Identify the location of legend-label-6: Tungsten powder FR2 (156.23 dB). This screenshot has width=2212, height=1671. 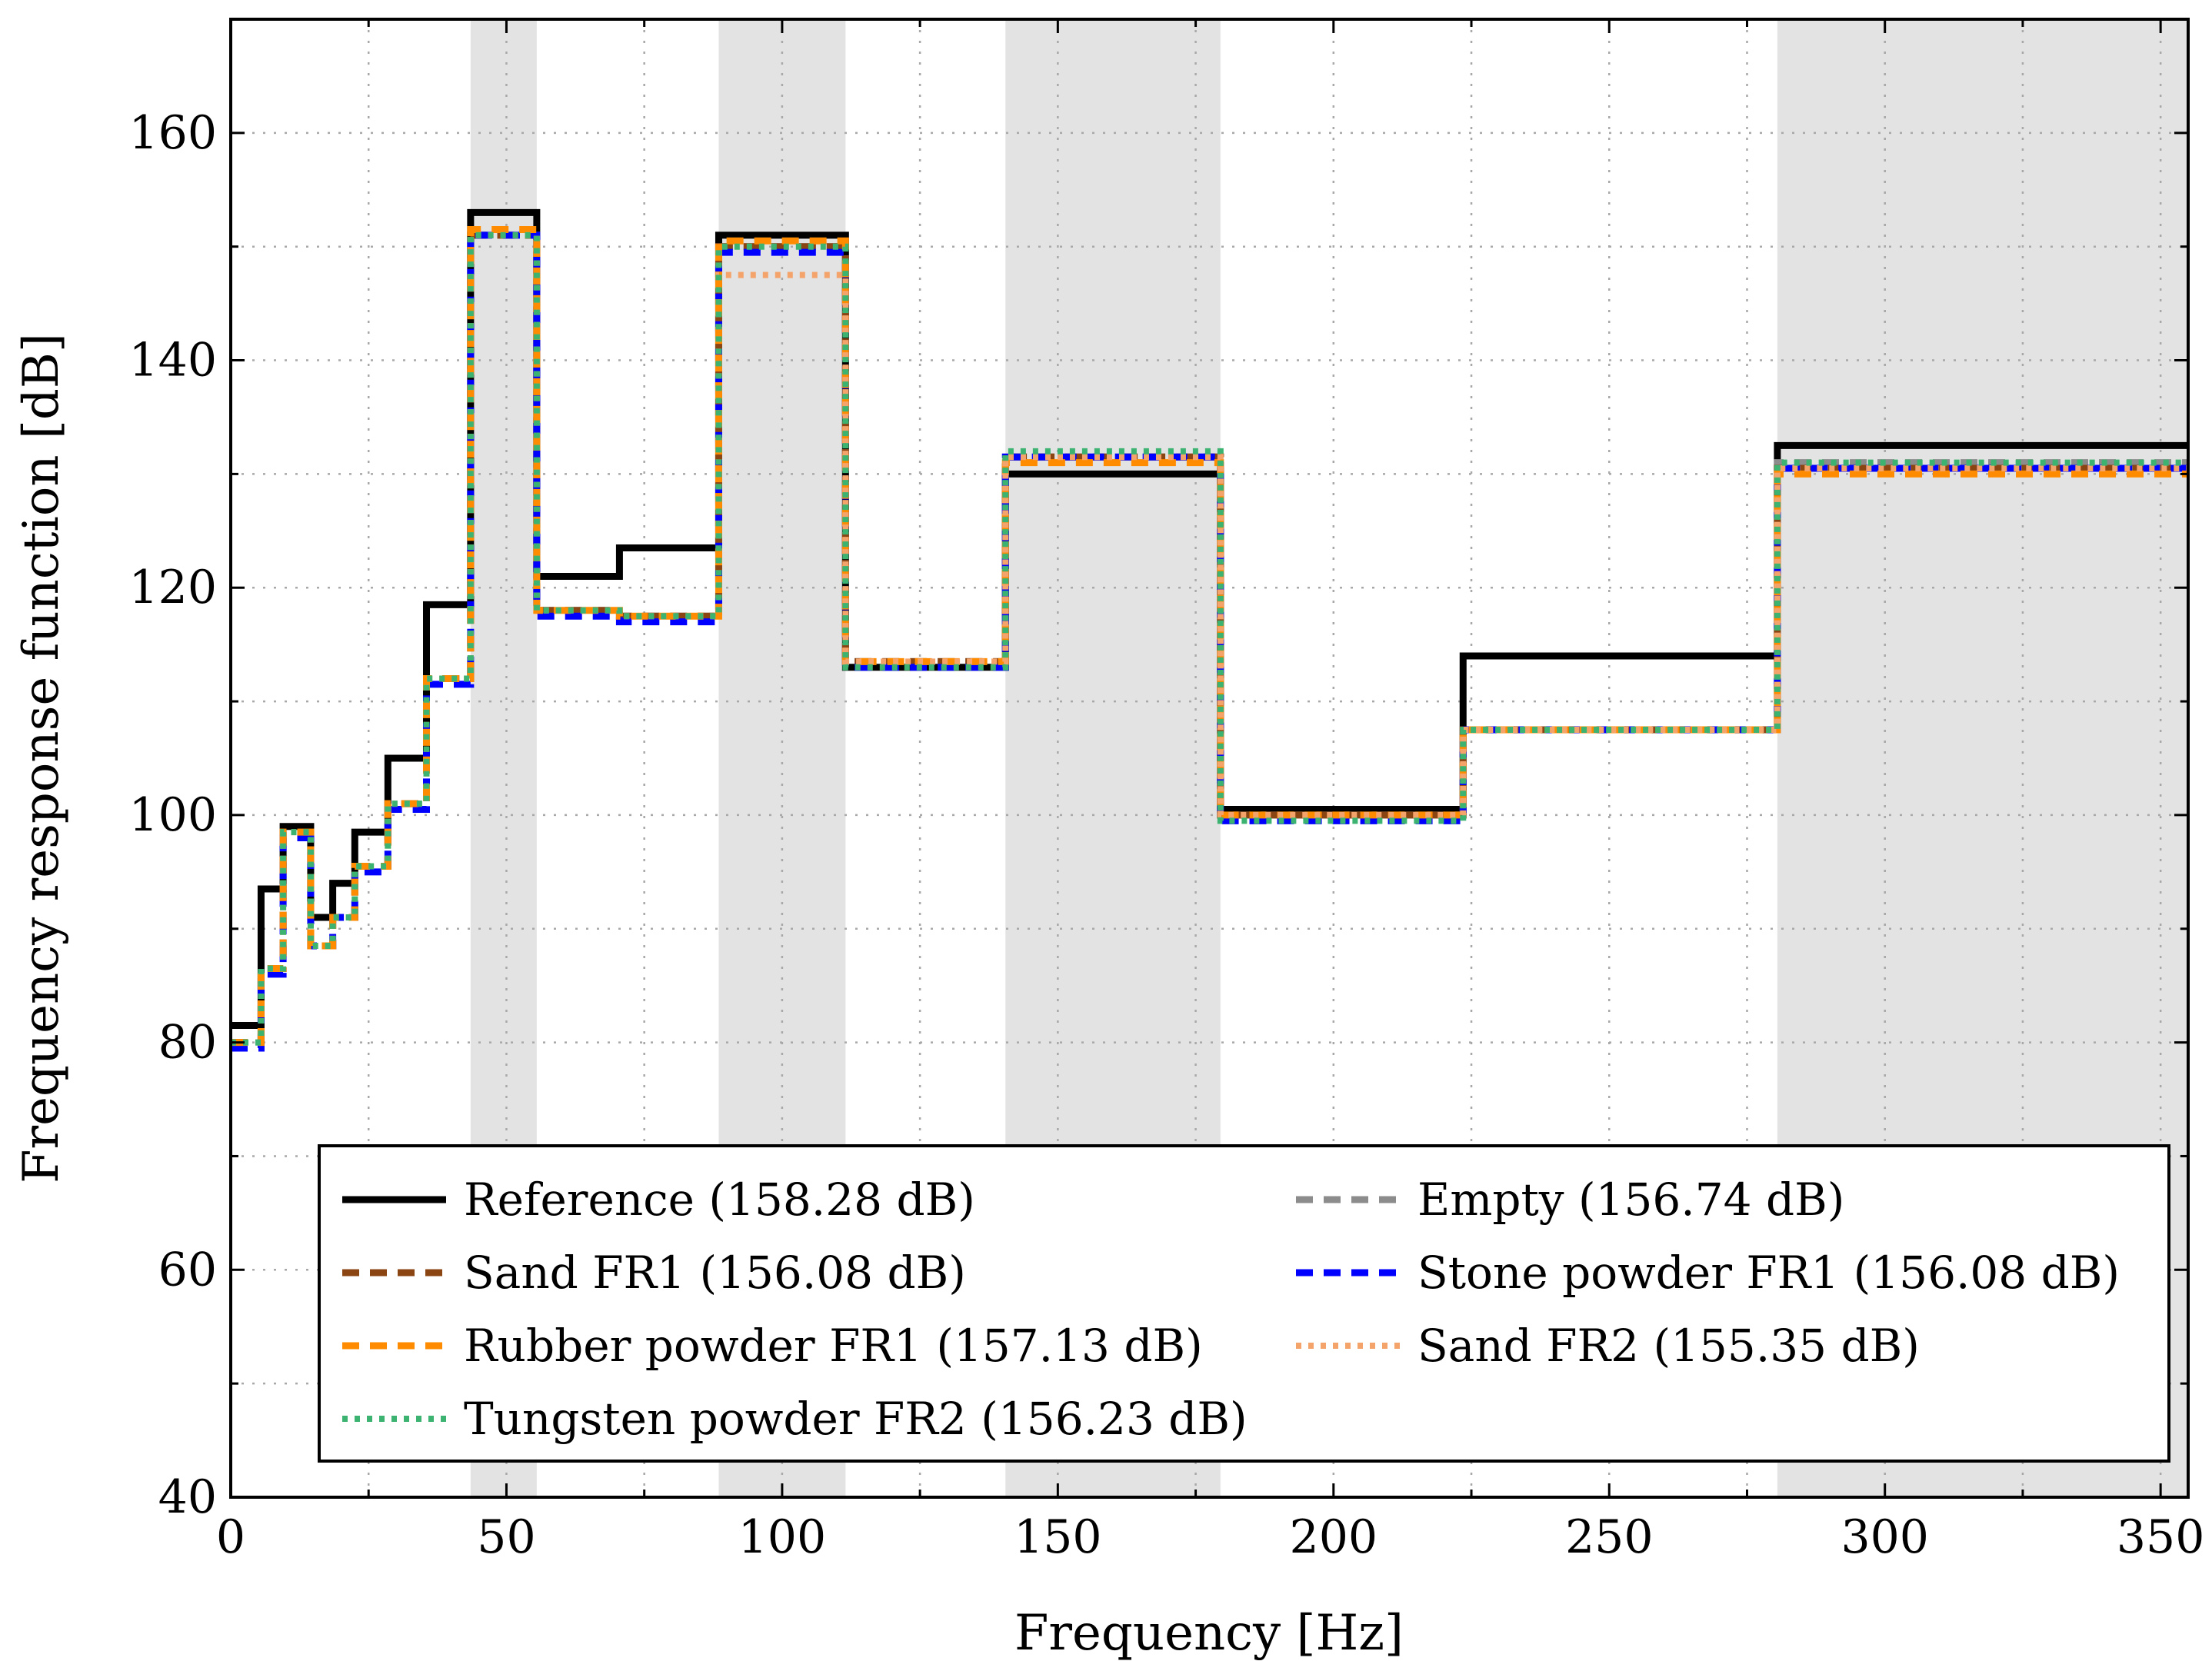
(856, 1419).